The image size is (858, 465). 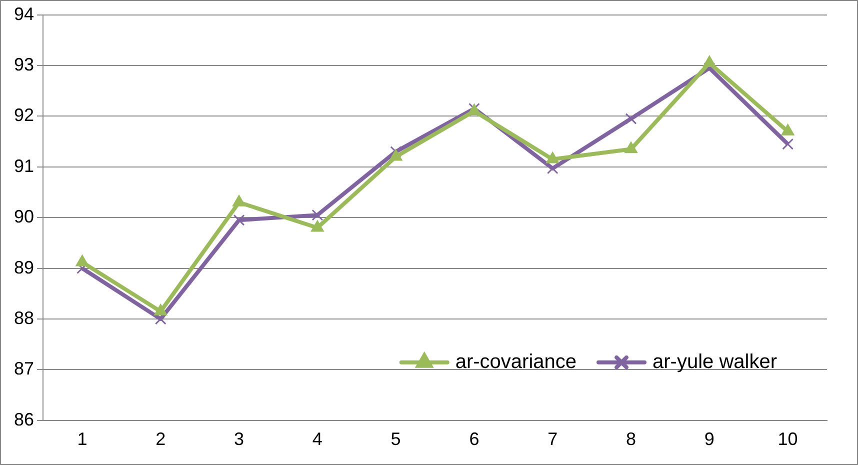 I want to click on x-tick-label: 4, so click(x=317, y=439).